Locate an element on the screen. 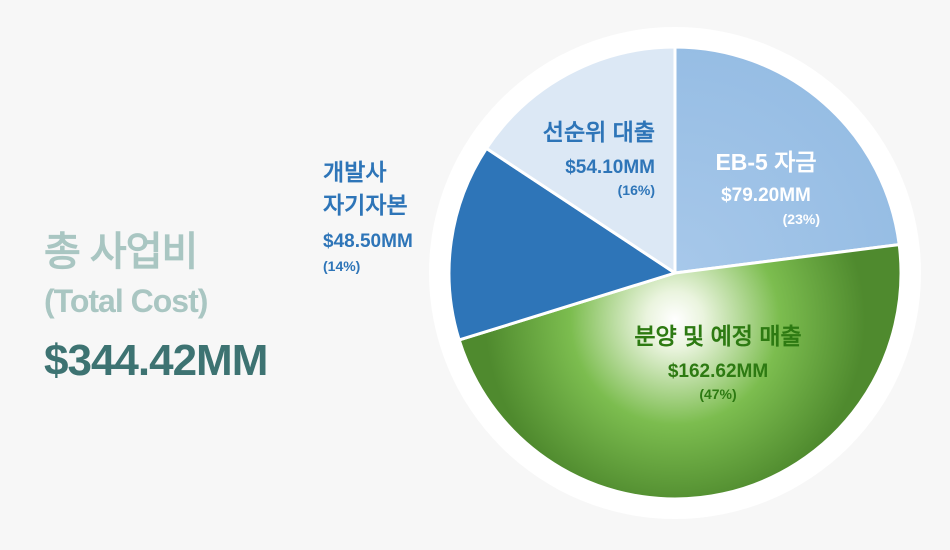  slice-label-senior: 선순위 대출 is located at coordinates (599, 132).